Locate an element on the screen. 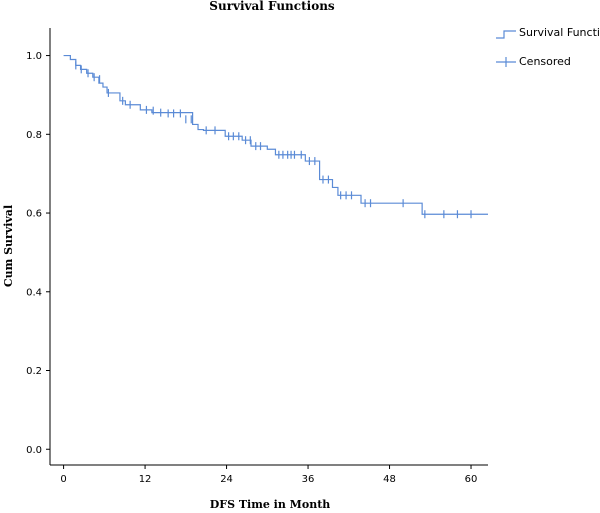 The height and width of the screenshot is (513, 600). x-ticks: 0 12 24 36 48 60 is located at coordinates (268, 475).